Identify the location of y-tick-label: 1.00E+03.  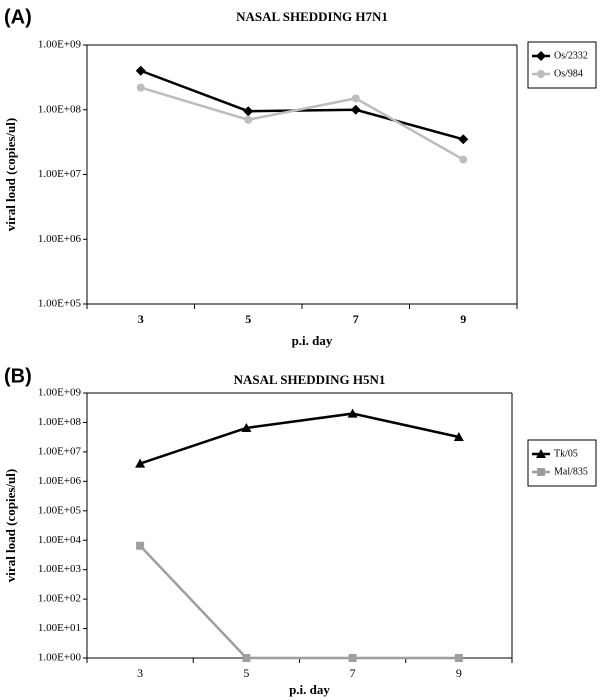
(60, 569).